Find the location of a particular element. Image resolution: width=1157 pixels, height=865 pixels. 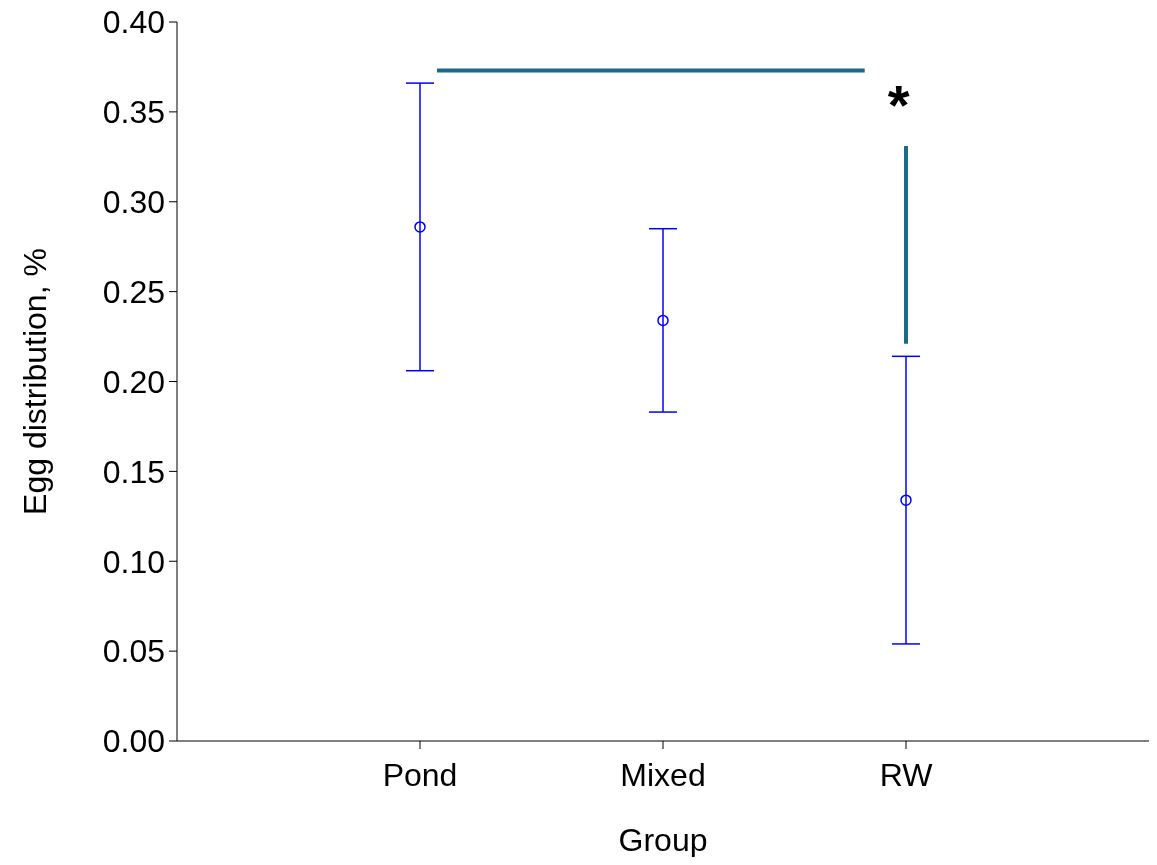

y-tick-label: 0.25 is located at coordinates (133, 291).